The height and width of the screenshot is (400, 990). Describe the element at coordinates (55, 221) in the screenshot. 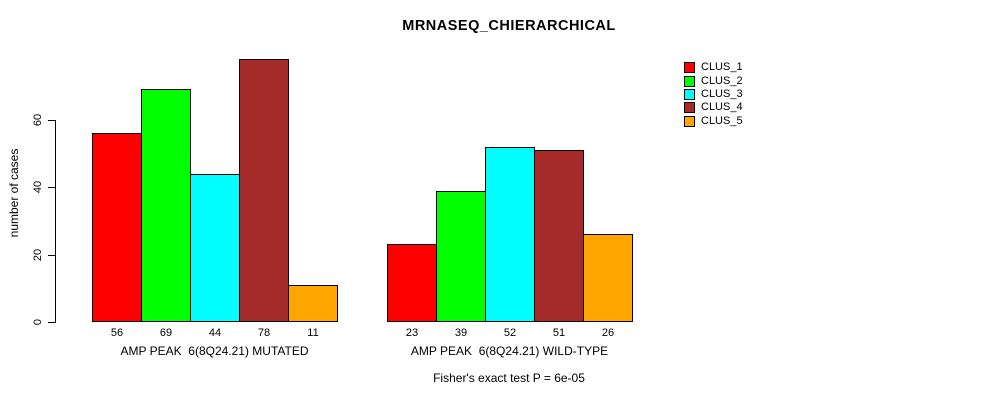

I see `y-axis-line` at that location.